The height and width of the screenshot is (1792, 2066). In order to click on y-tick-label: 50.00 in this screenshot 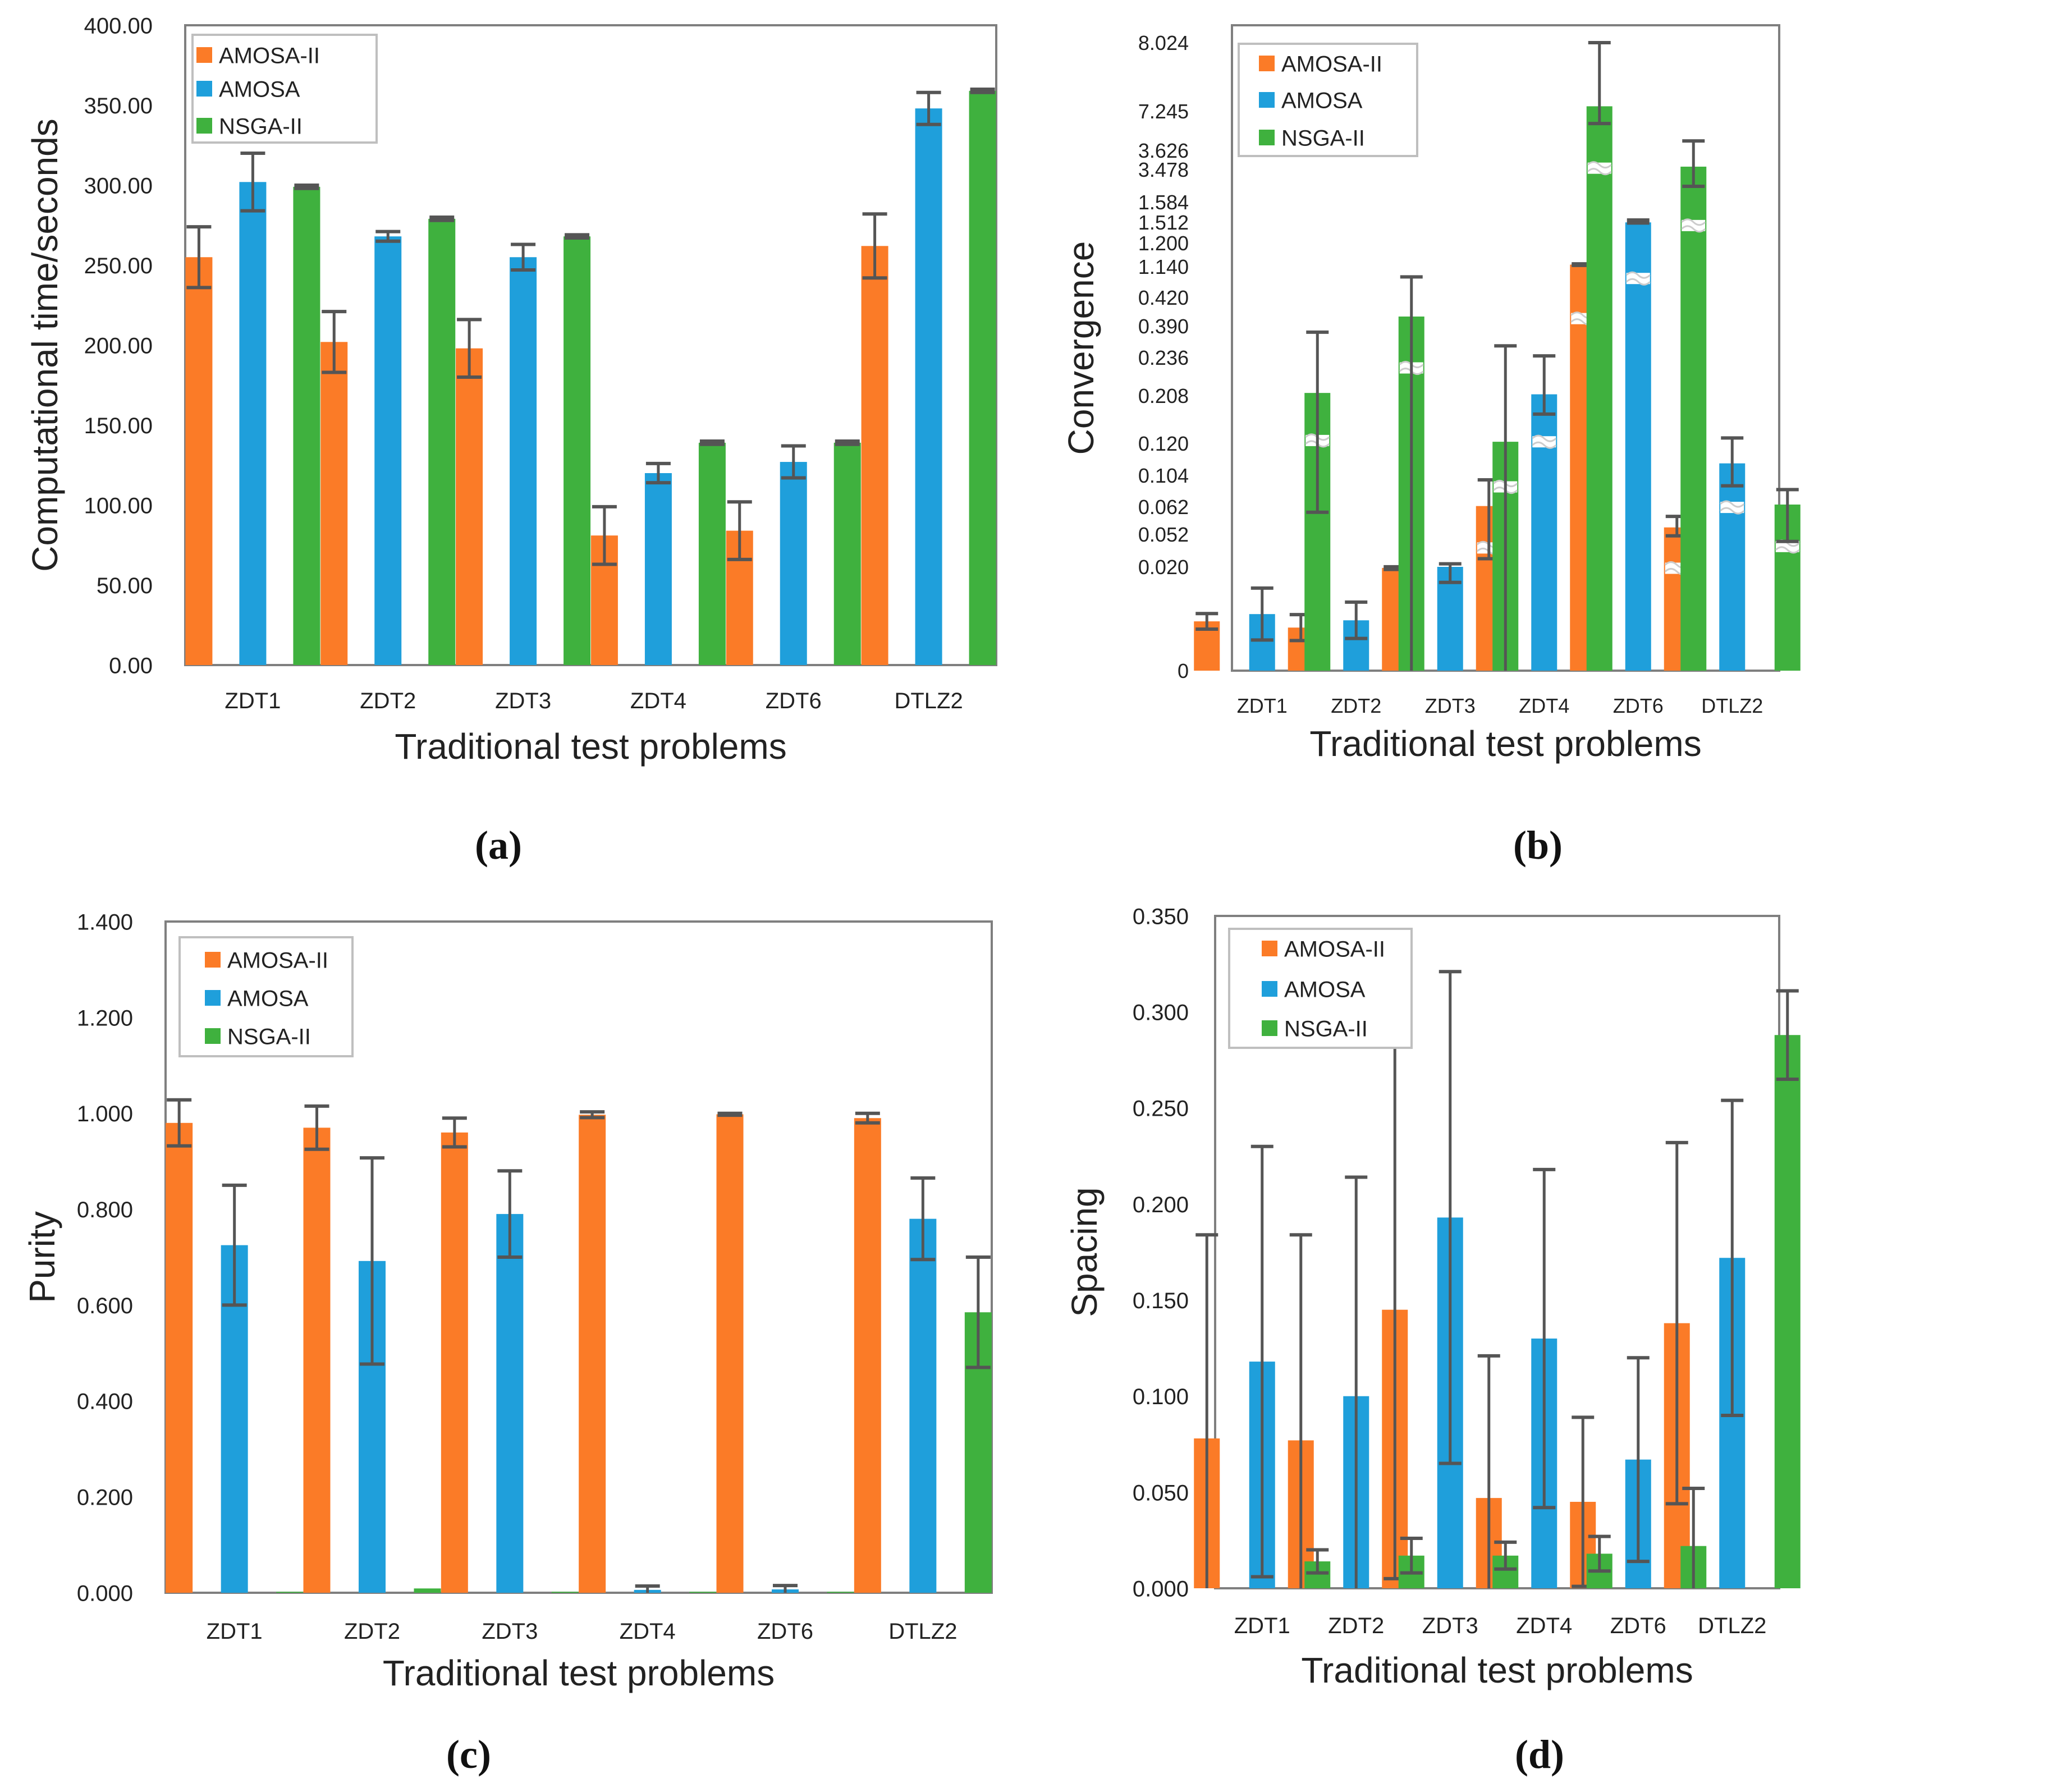, I will do `click(125, 586)`.